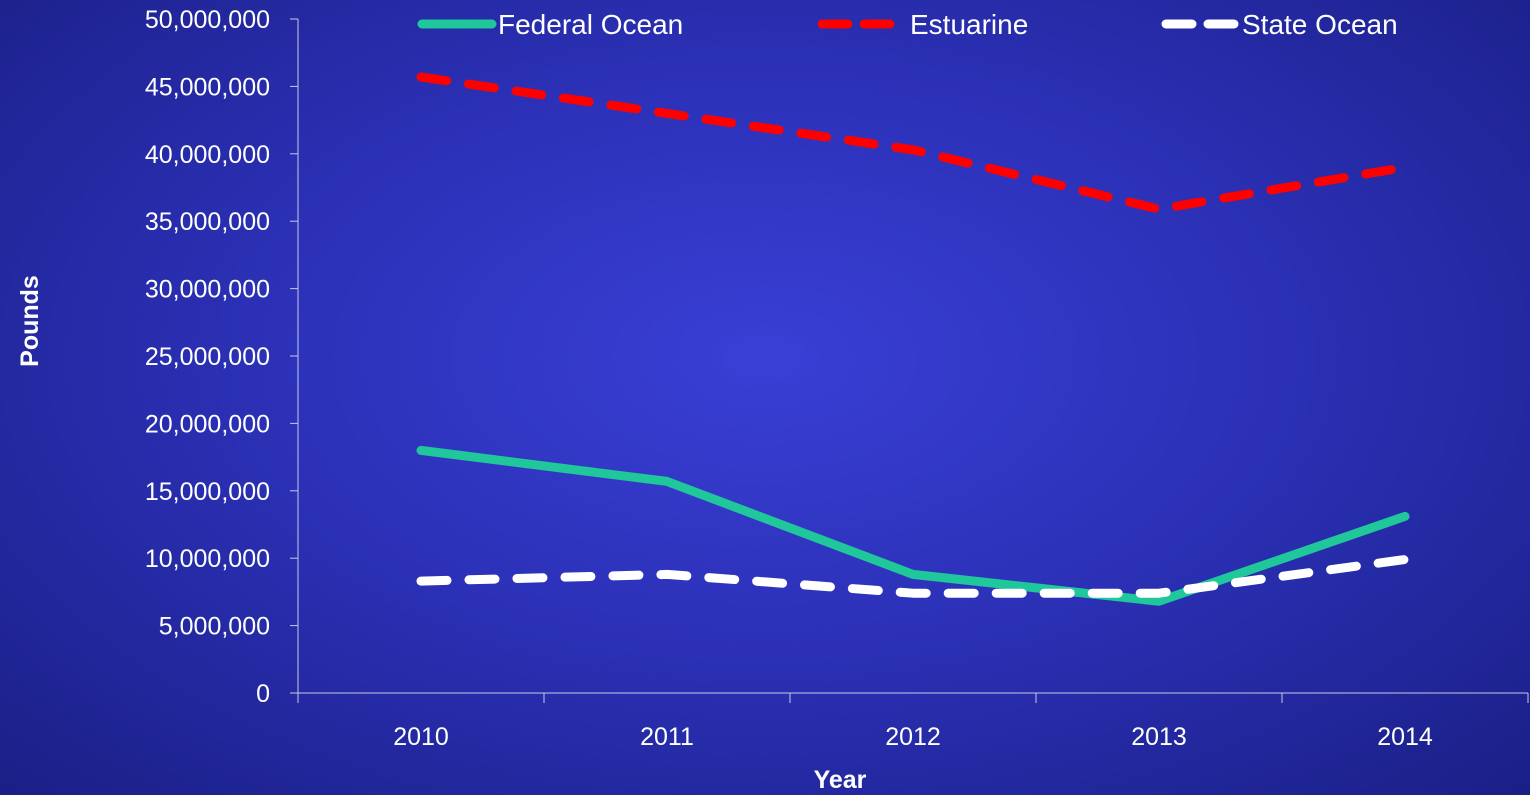  What do you see at coordinates (913, 737) in the screenshot?
I see `x-tick-label: 2012` at bounding box center [913, 737].